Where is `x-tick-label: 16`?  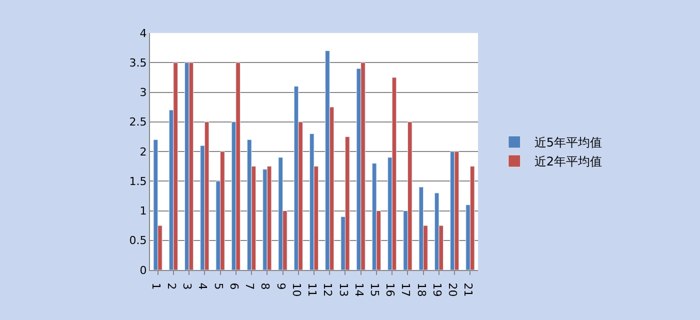 x-tick-label: 16 is located at coordinates (390, 289).